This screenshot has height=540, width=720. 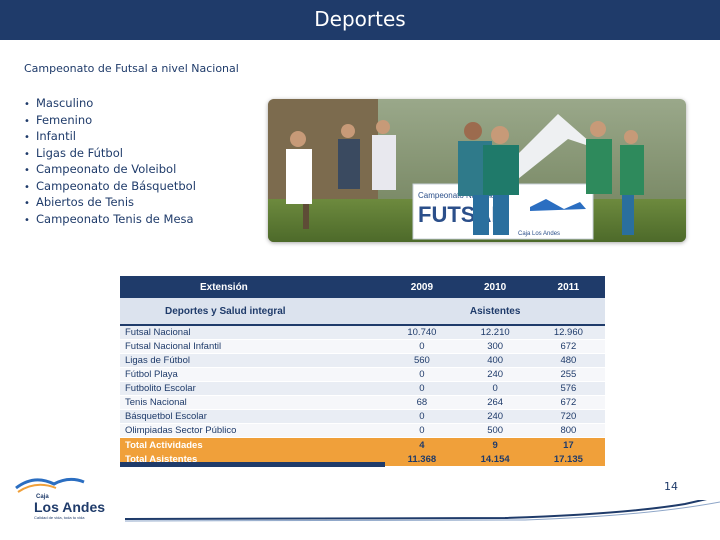 I want to click on total-attendees-2009: 11.368, so click(x=422, y=459).